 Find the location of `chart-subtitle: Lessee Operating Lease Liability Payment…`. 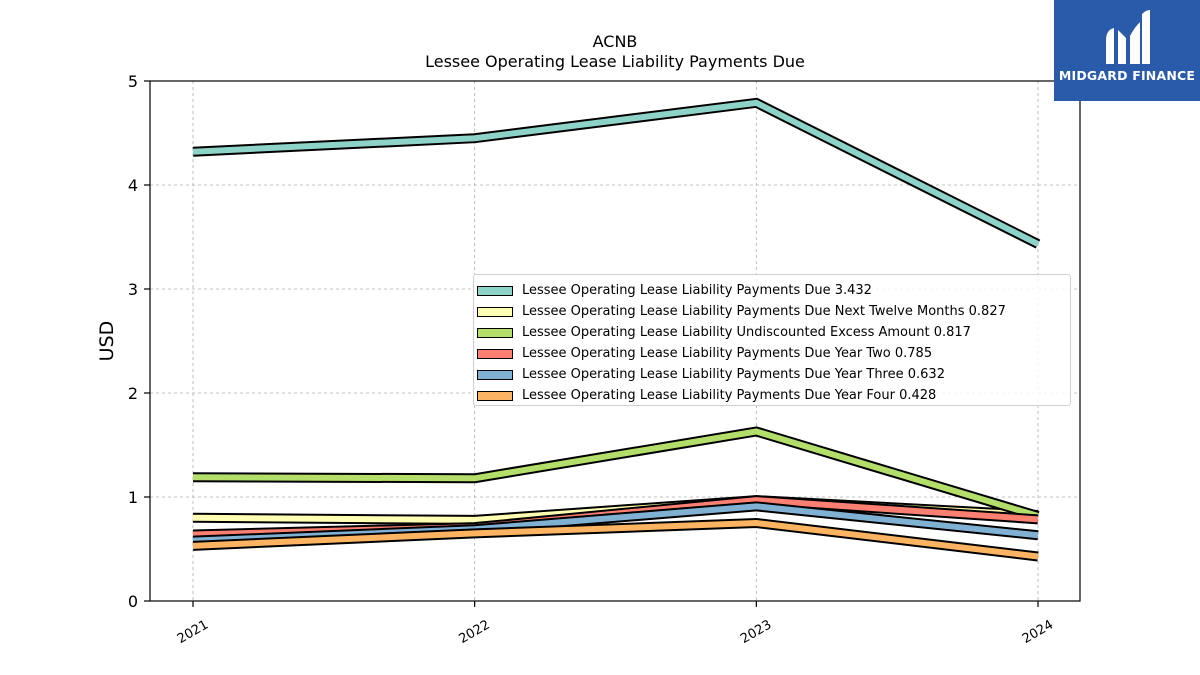

chart-subtitle: Lessee Operating Lease Liability Payment… is located at coordinates (615, 61).